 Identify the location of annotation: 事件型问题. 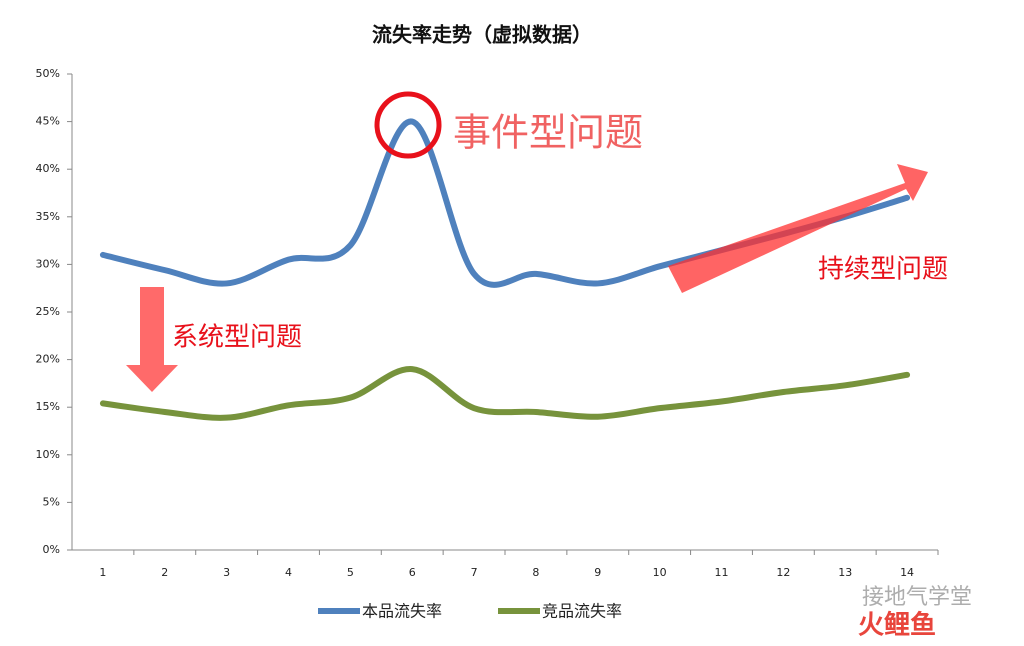
(548, 133).